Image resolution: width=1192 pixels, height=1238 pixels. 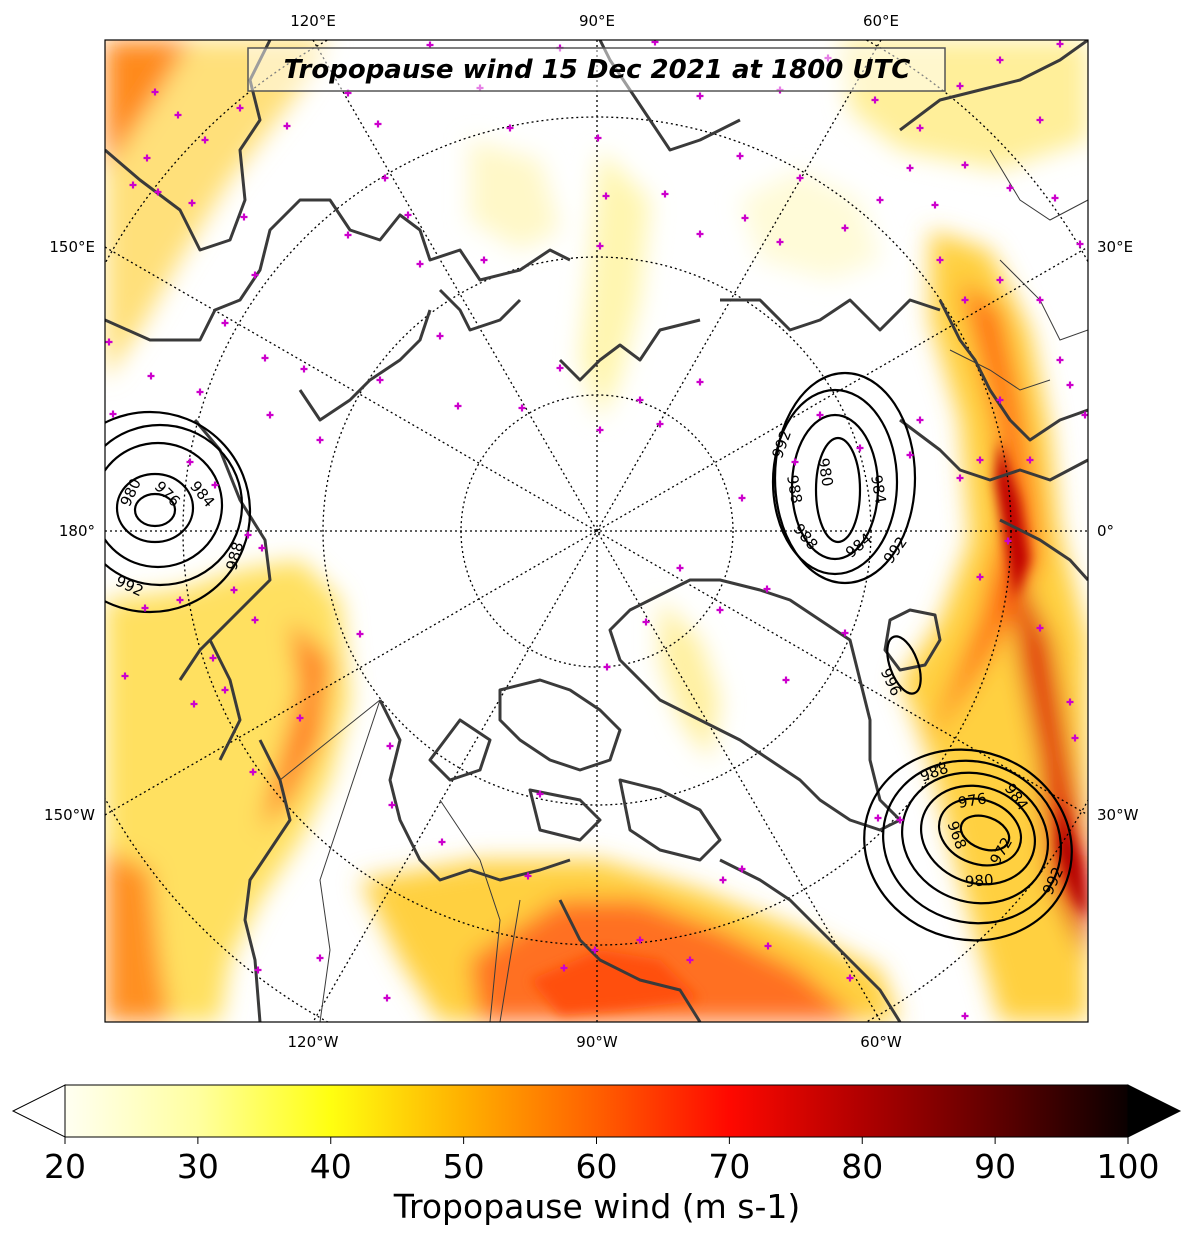 What do you see at coordinates (979, 881) in the screenshot?
I see `contour-label: 980` at bounding box center [979, 881].